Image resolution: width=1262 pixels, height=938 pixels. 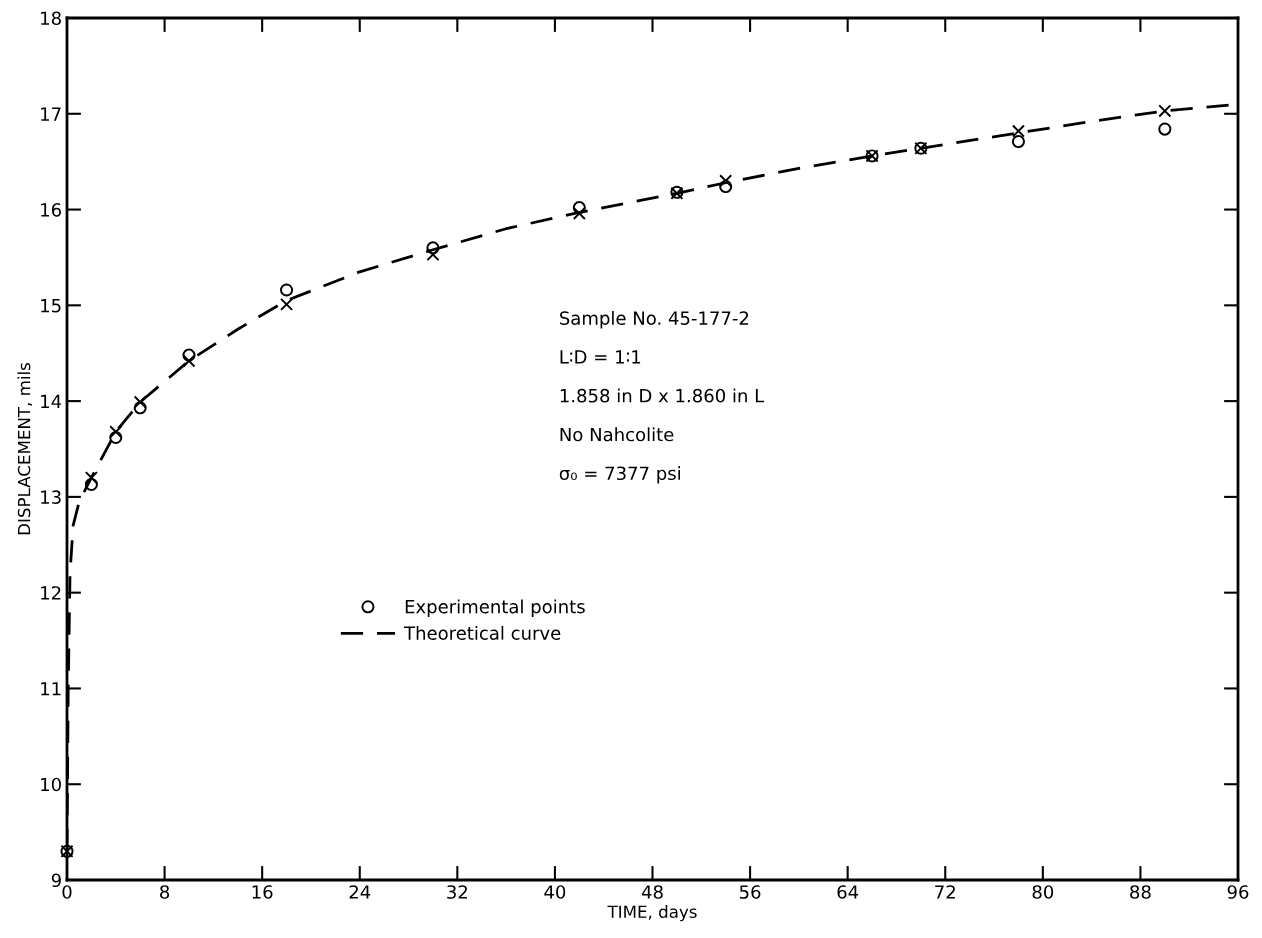 What do you see at coordinates (51, 401) in the screenshot?
I see `y-tick-label: 14` at bounding box center [51, 401].